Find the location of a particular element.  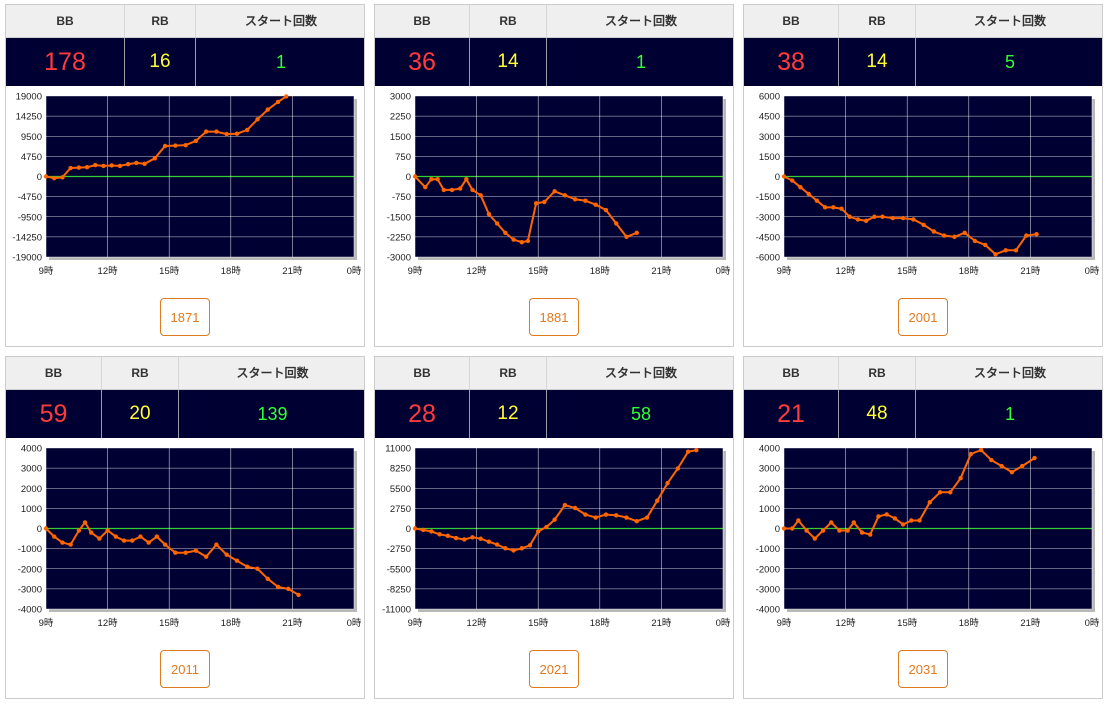

y-tick-label: 9500 is located at coordinates (31, 137).